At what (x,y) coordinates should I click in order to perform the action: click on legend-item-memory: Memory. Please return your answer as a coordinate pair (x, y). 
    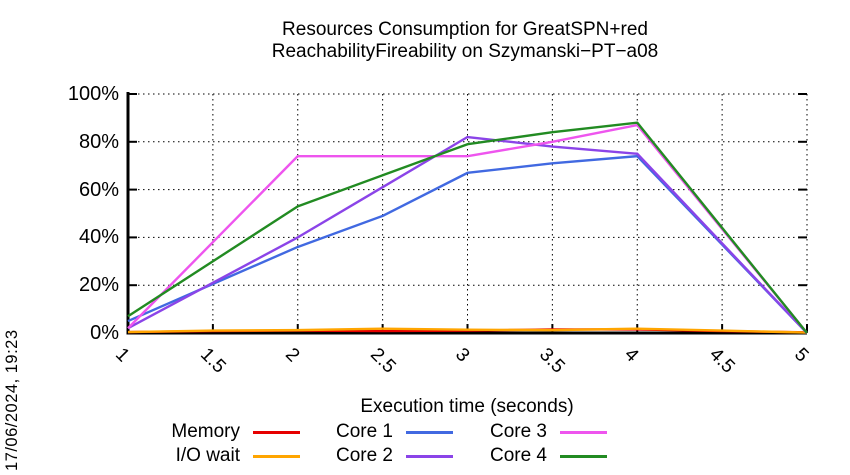
    Looking at the image, I should click on (200, 432).